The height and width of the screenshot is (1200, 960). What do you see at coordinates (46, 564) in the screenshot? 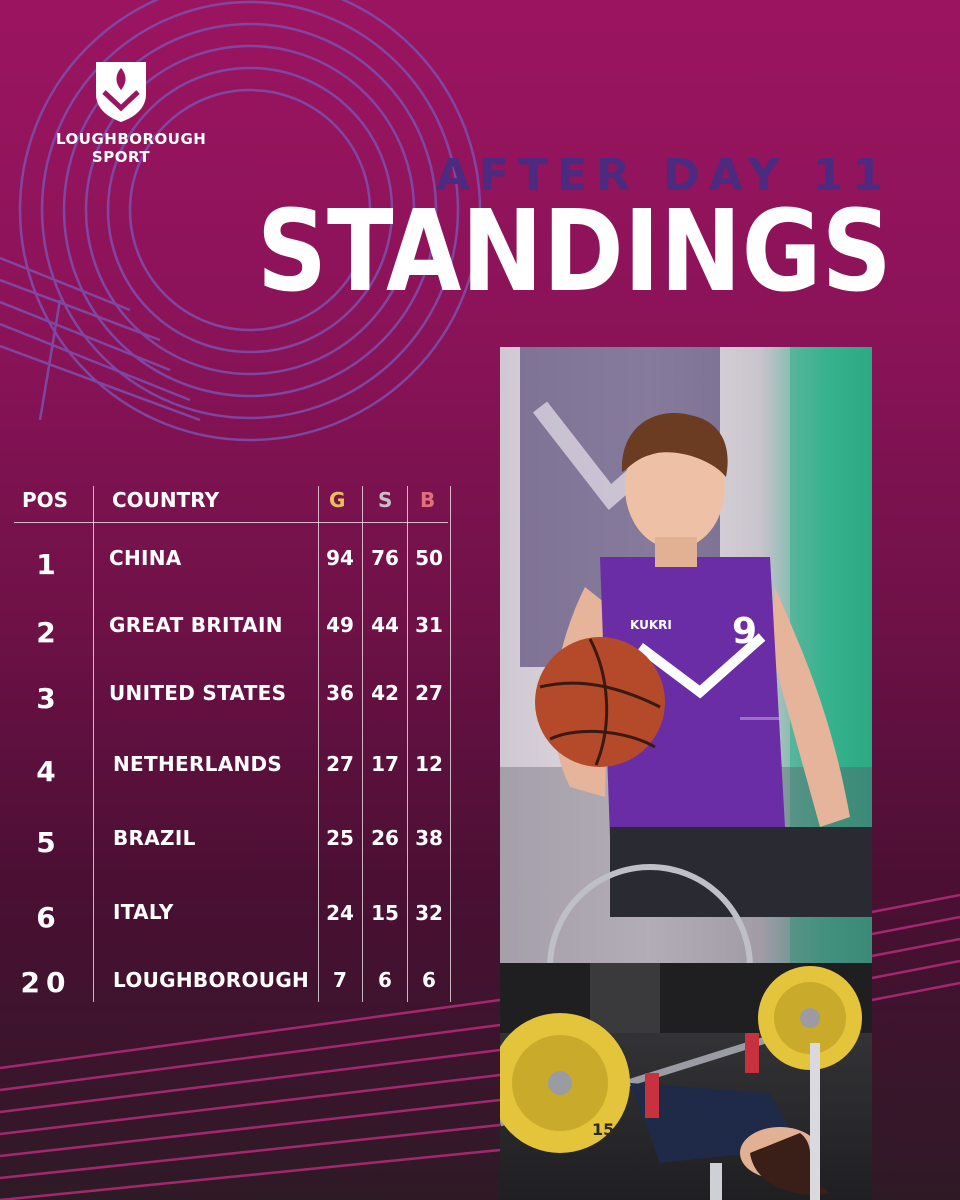
I see `row-position: 1` at bounding box center [46, 564].